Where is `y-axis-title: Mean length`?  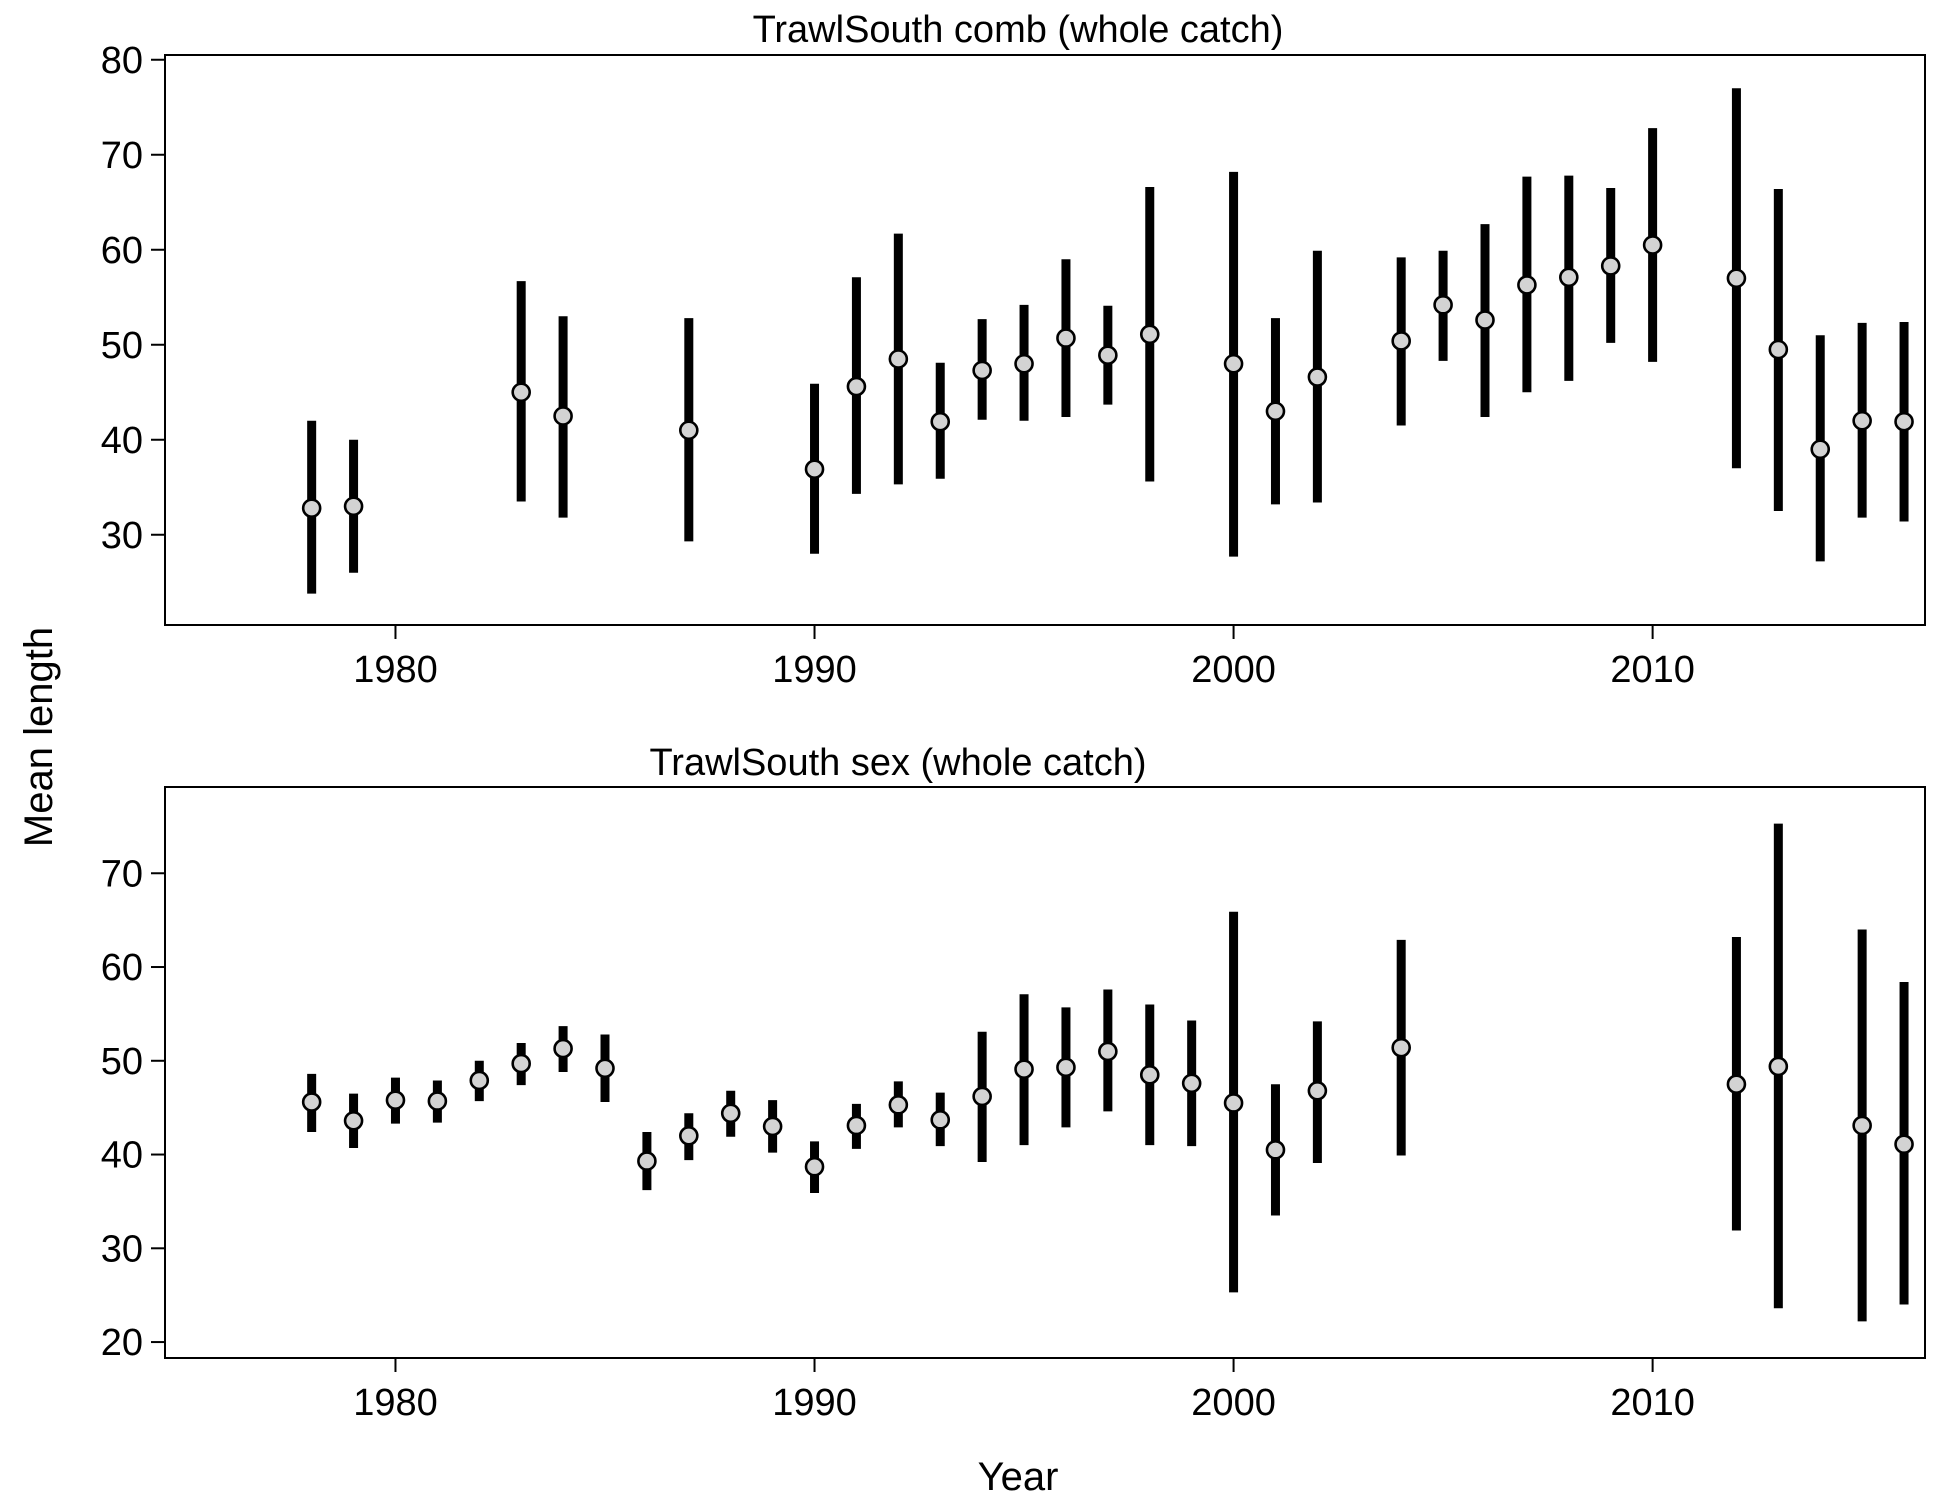 y-axis-title: Mean length is located at coordinates (39, 737).